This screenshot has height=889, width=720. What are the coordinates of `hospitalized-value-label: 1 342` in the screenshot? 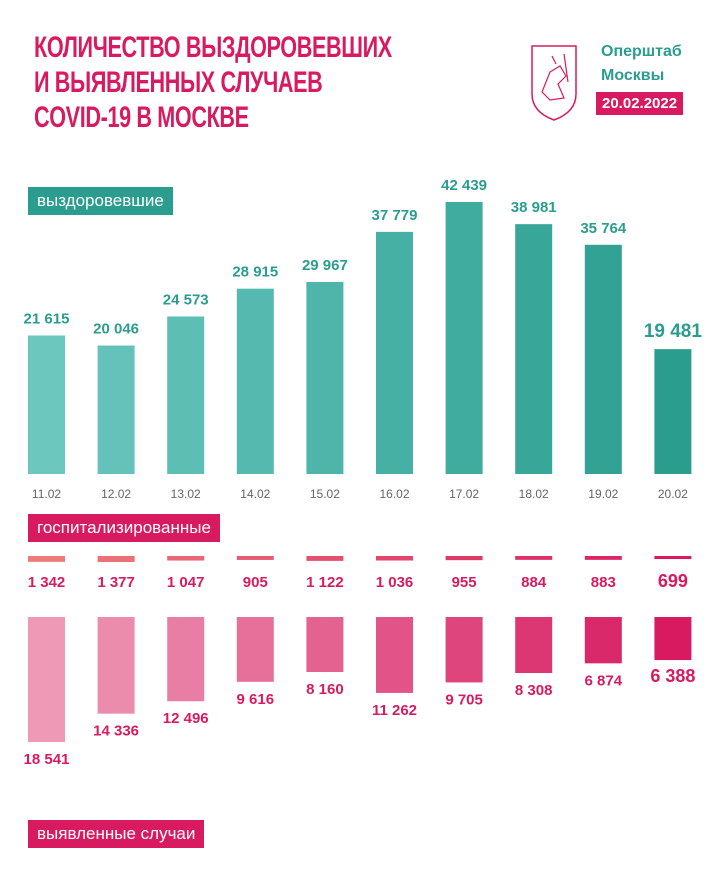 It's located at (47, 582).